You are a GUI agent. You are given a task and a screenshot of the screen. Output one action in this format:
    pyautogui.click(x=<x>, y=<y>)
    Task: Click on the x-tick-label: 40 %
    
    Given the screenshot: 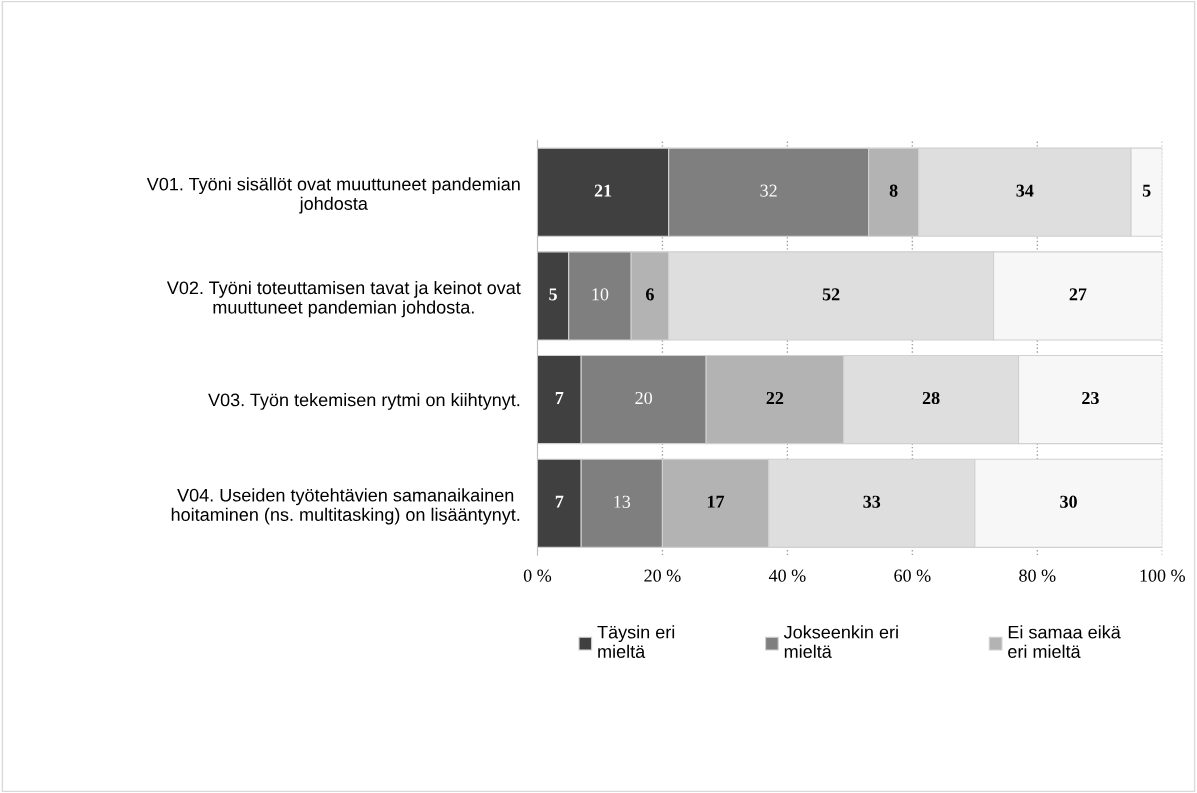 What is the action you would take?
    pyautogui.click(x=787, y=575)
    